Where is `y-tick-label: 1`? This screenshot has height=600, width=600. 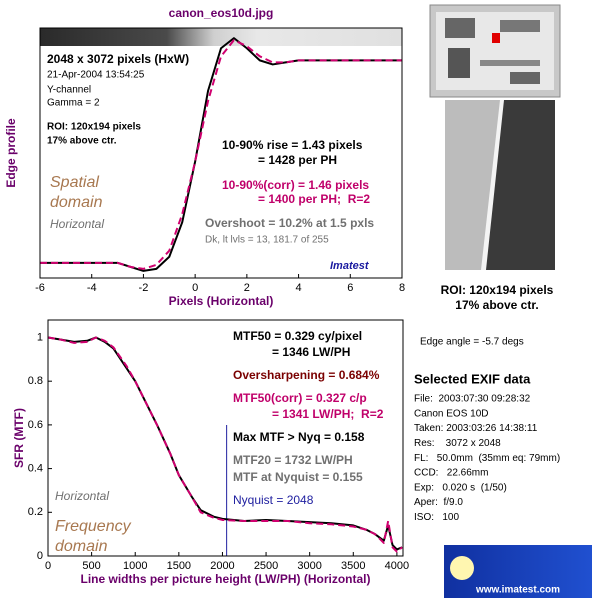
y-tick-label: 1 is located at coordinates (40, 337).